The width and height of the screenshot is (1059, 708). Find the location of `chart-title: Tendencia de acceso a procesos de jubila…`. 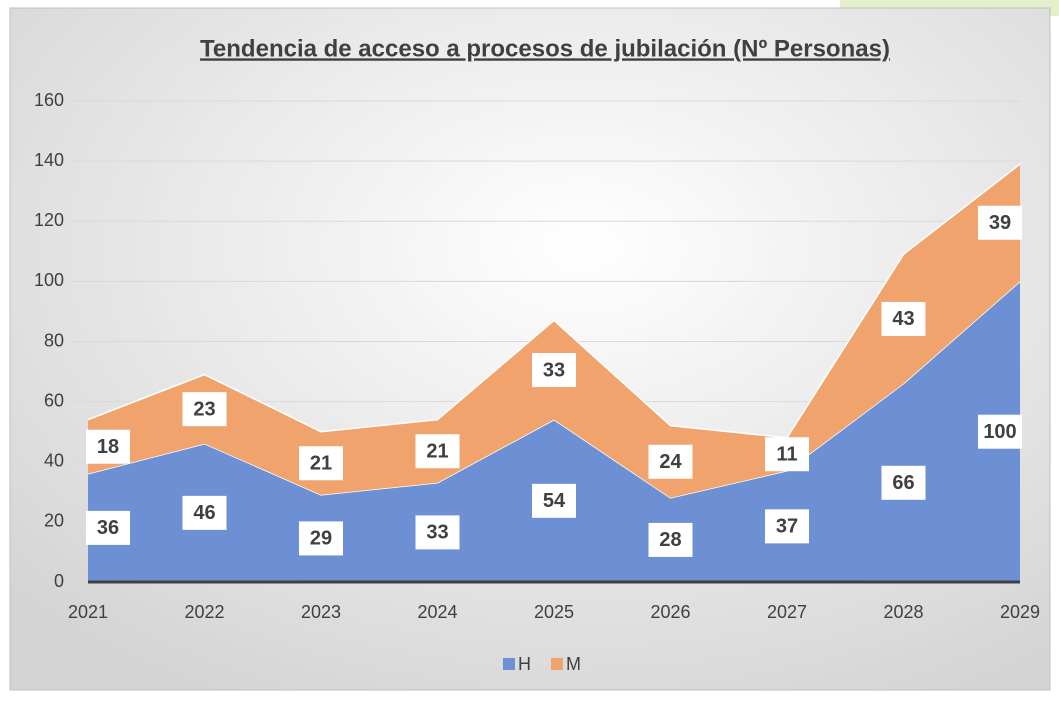

chart-title: Tendencia de acceso a procesos de jubila… is located at coordinates (545, 48).